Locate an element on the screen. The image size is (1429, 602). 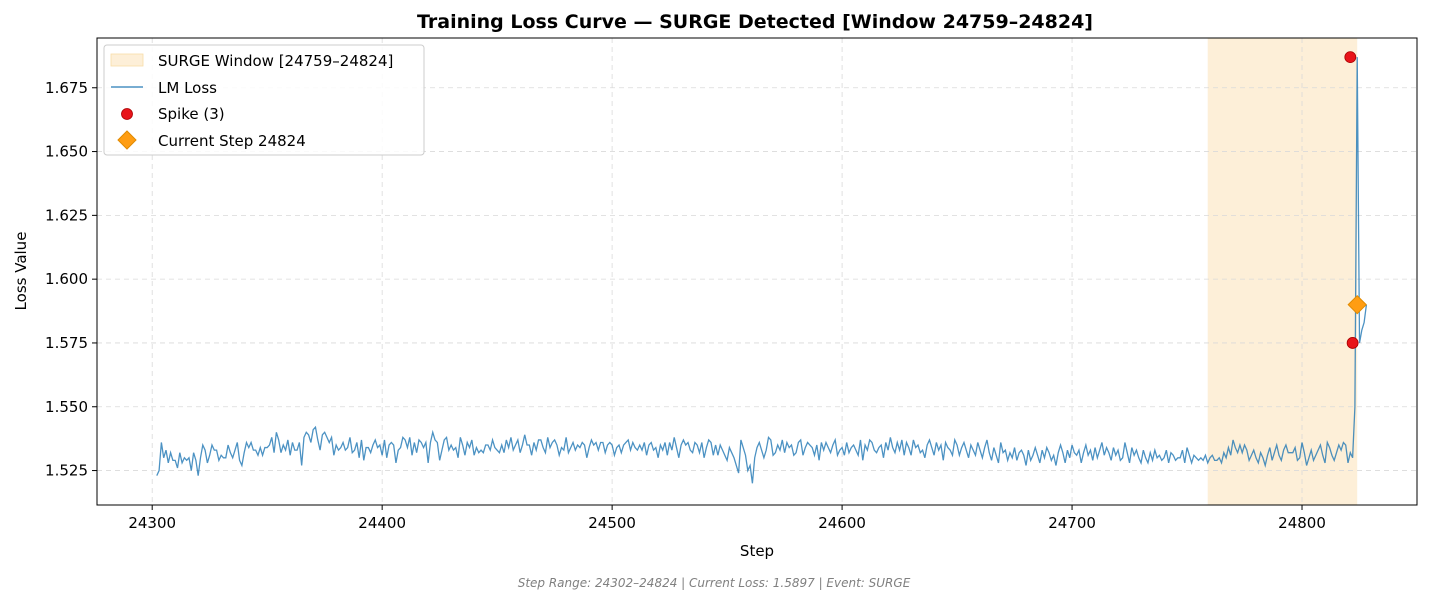
x-tick-label: 24300 is located at coordinates (152, 523).